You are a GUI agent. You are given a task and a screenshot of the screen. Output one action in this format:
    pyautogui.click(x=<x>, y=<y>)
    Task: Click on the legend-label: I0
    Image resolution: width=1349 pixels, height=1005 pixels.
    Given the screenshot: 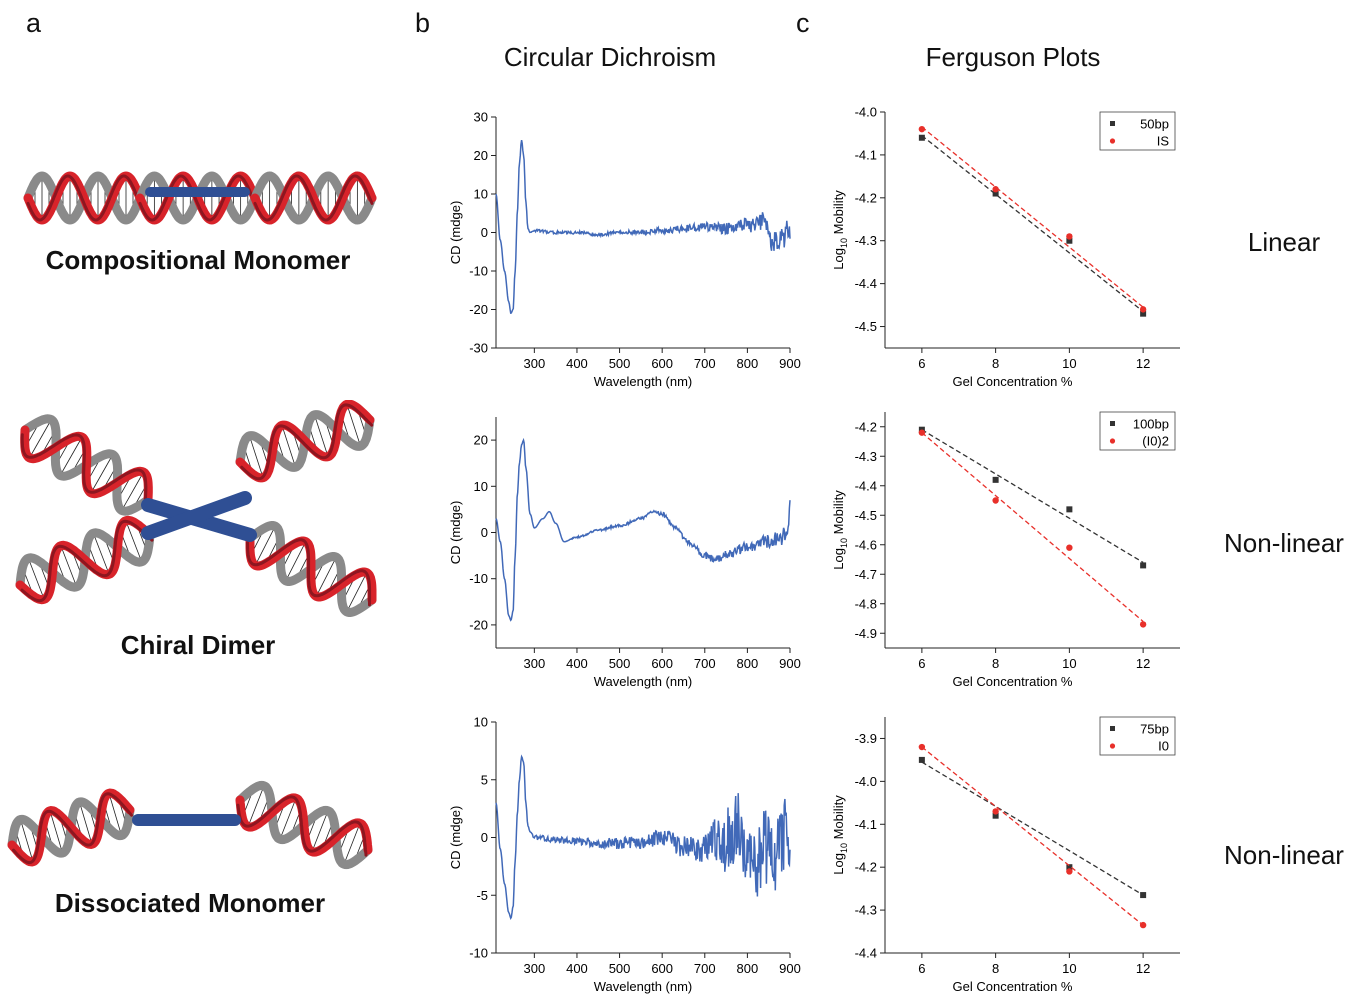 What is the action you would take?
    pyautogui.click(x=1163, y=746)
    